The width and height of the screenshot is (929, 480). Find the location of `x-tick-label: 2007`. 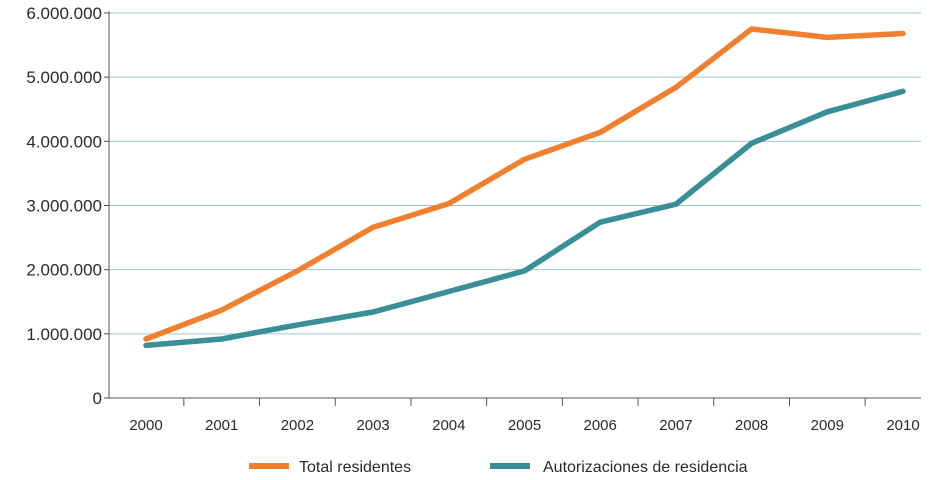

x-tick-label: 2007 is located at coordinates (675, 425).